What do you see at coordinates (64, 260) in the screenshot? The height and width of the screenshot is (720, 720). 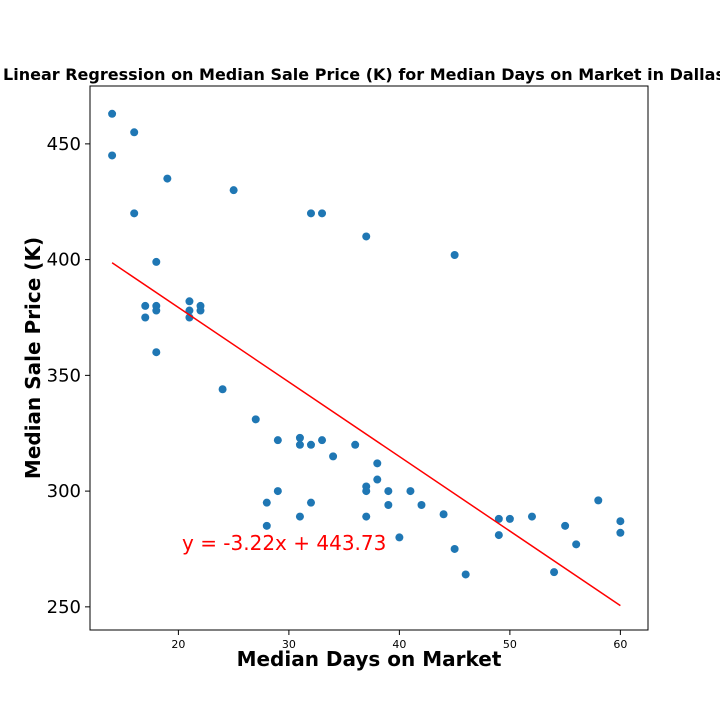 I see `y-tick-label: 400` at bounding box center [64, 260].